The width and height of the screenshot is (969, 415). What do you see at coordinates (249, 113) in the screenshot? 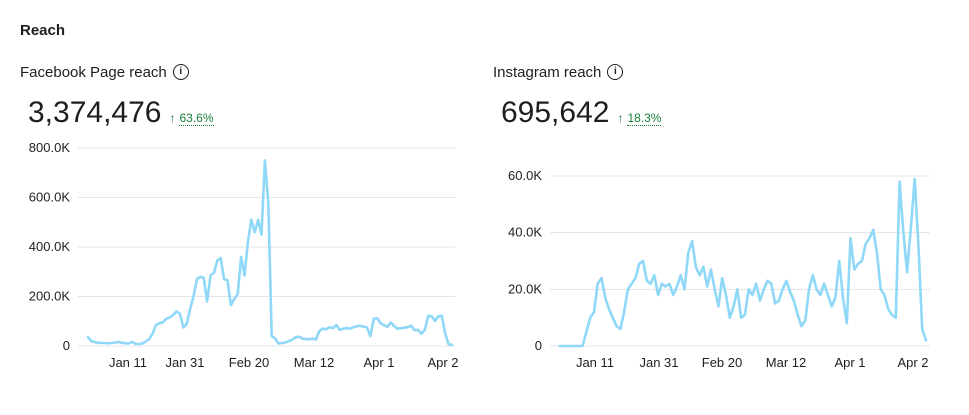
I see `facebook-reach-metric: 3,374,476 ↑ 63.6%` at bounding box center [249, 113].